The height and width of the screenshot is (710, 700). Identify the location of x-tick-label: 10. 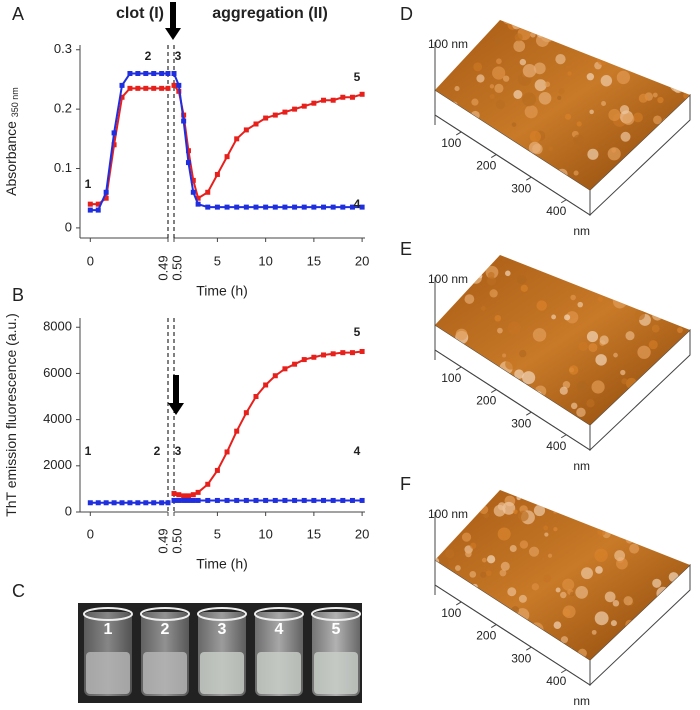
(265, 260).